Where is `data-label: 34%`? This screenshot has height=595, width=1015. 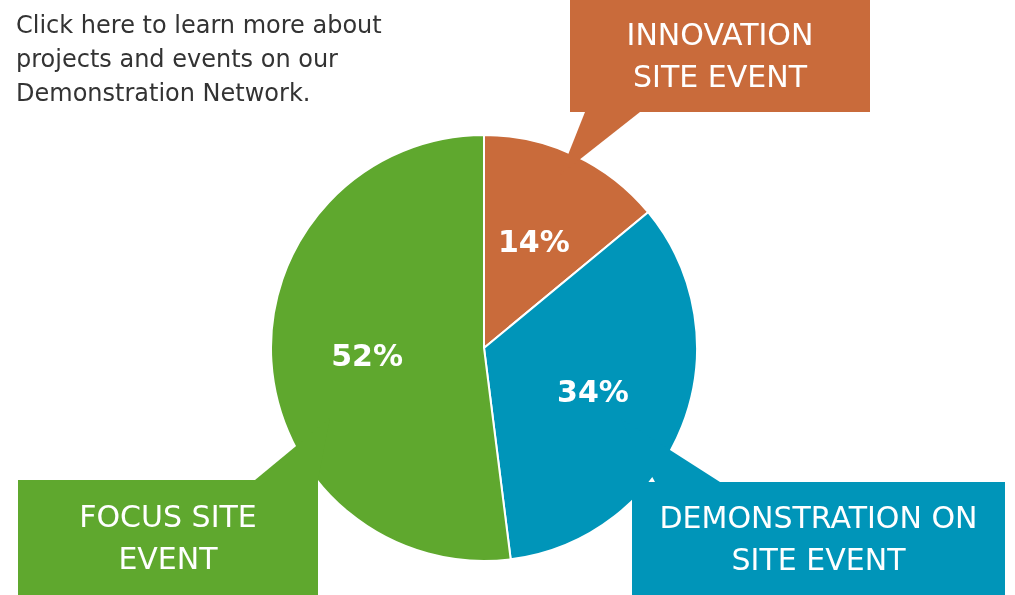
data-label: 34% is located at coordinates (593, 391).